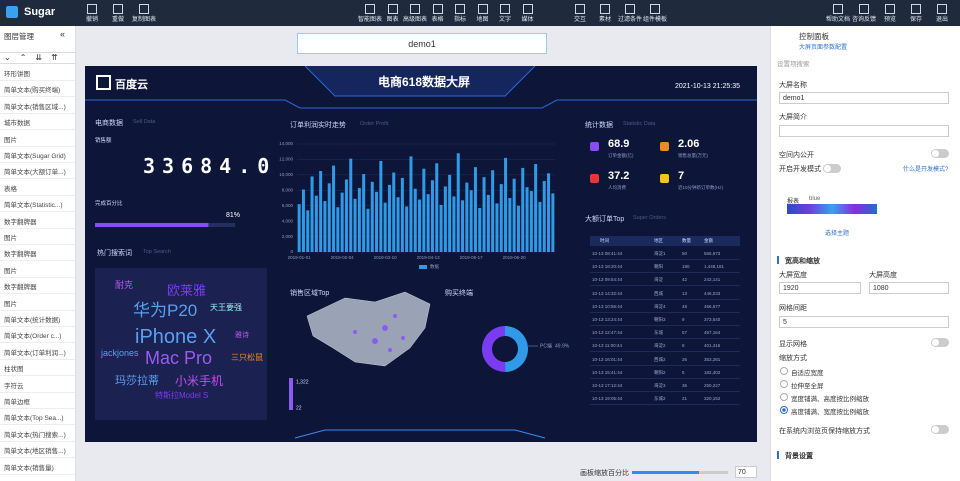 The height and width of the screenshot is (481, 960). I want to click on dev-help: 什么是开发模式?, so click(926, 170).